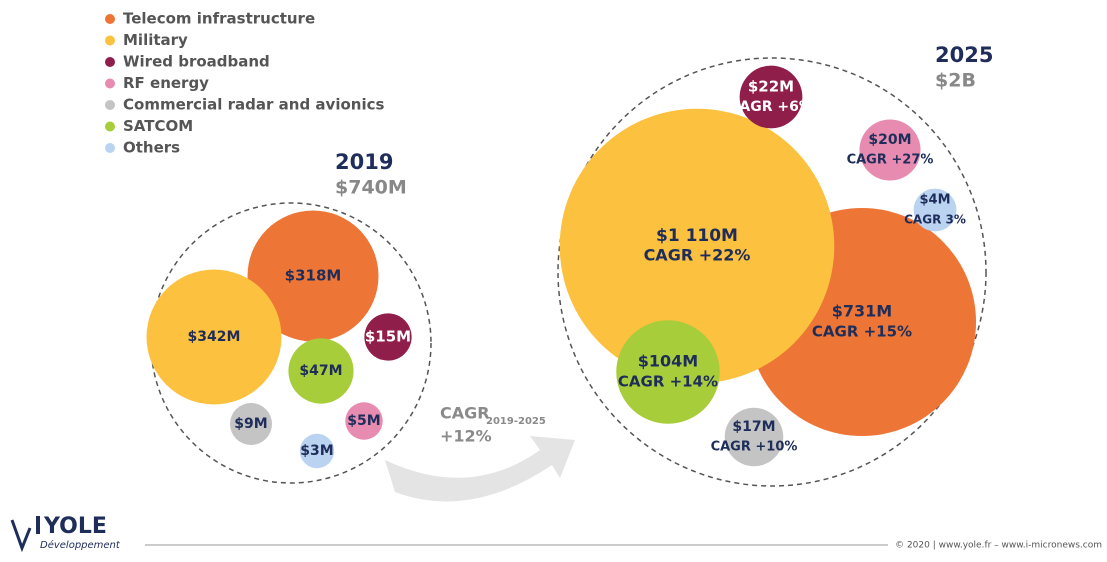 The height and width of the screenshot is (562, 1107). I want to click on bubble-annotation: CAGR +15%, so click(862, 332).